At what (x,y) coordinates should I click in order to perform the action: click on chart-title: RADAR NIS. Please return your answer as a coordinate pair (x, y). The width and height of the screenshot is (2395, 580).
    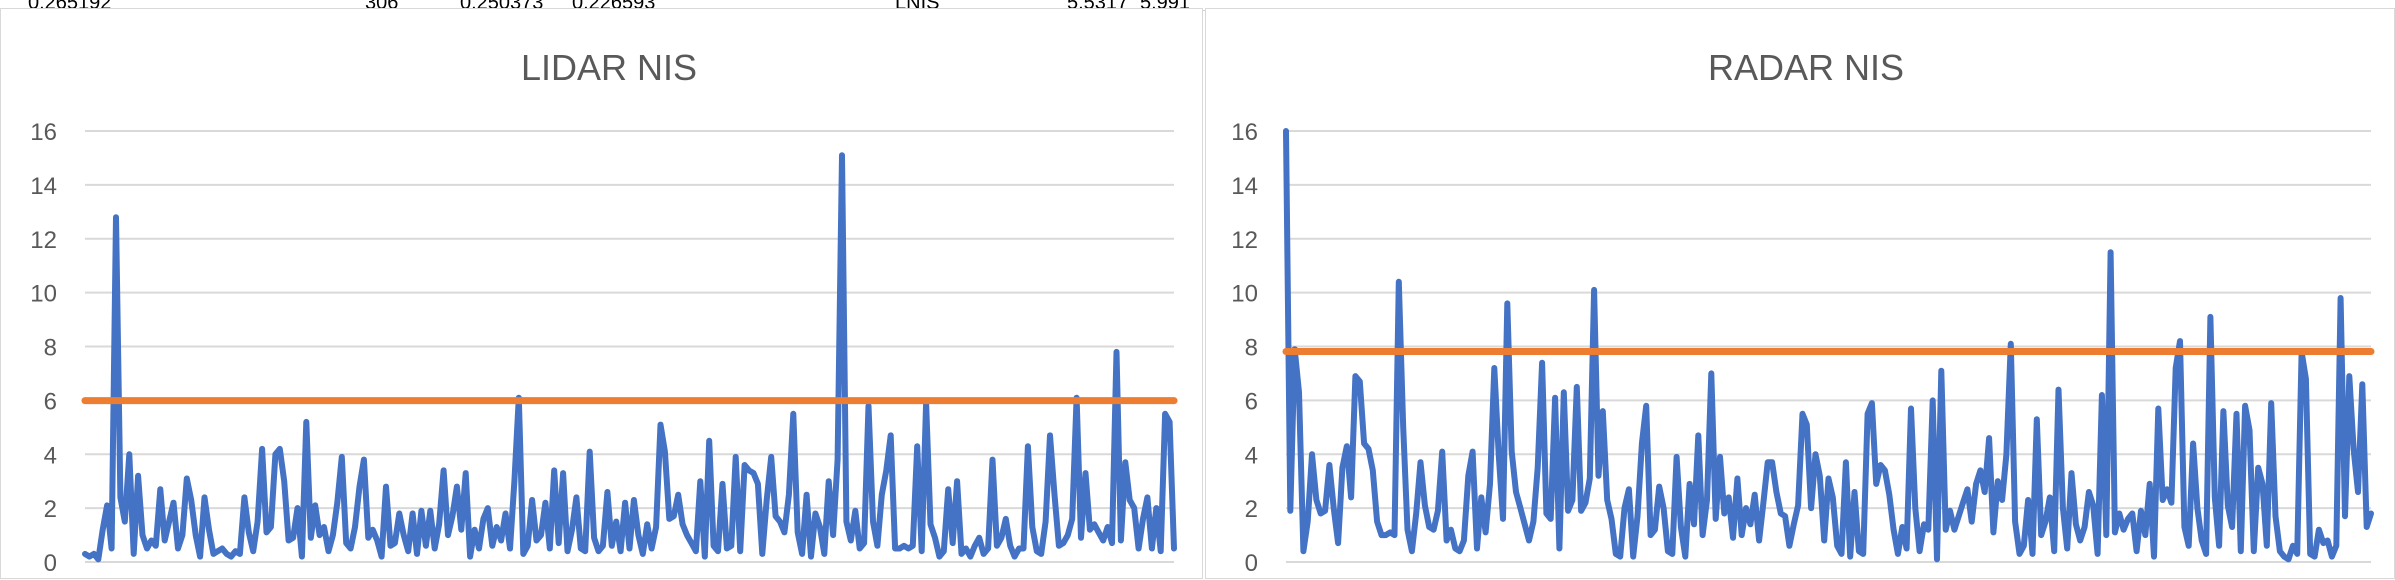
    Looking at the image, I should click on (1806, 67).